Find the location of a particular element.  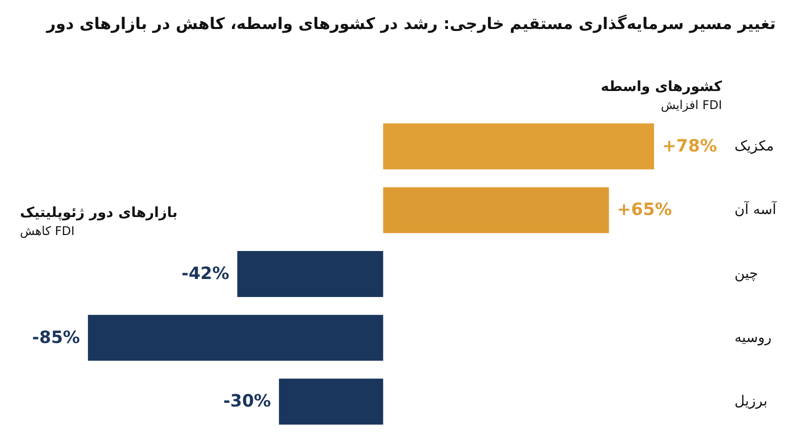

annotation: بازارهای دور ژئوپلیتیک is located at coordinates (99, 213).